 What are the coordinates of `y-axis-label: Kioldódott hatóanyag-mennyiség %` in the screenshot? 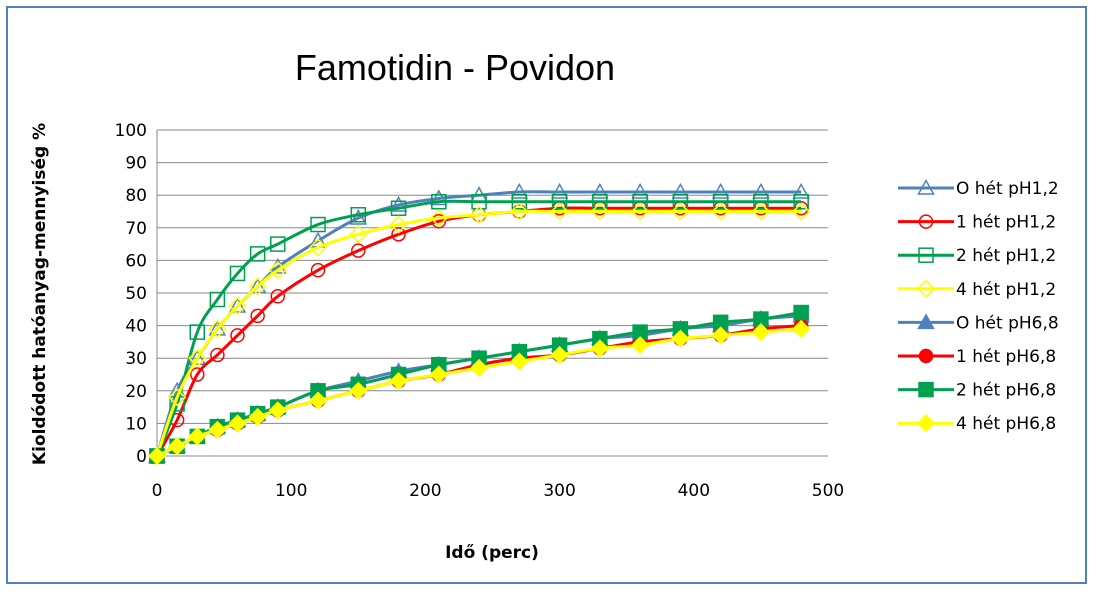 It's located at (40, 294).